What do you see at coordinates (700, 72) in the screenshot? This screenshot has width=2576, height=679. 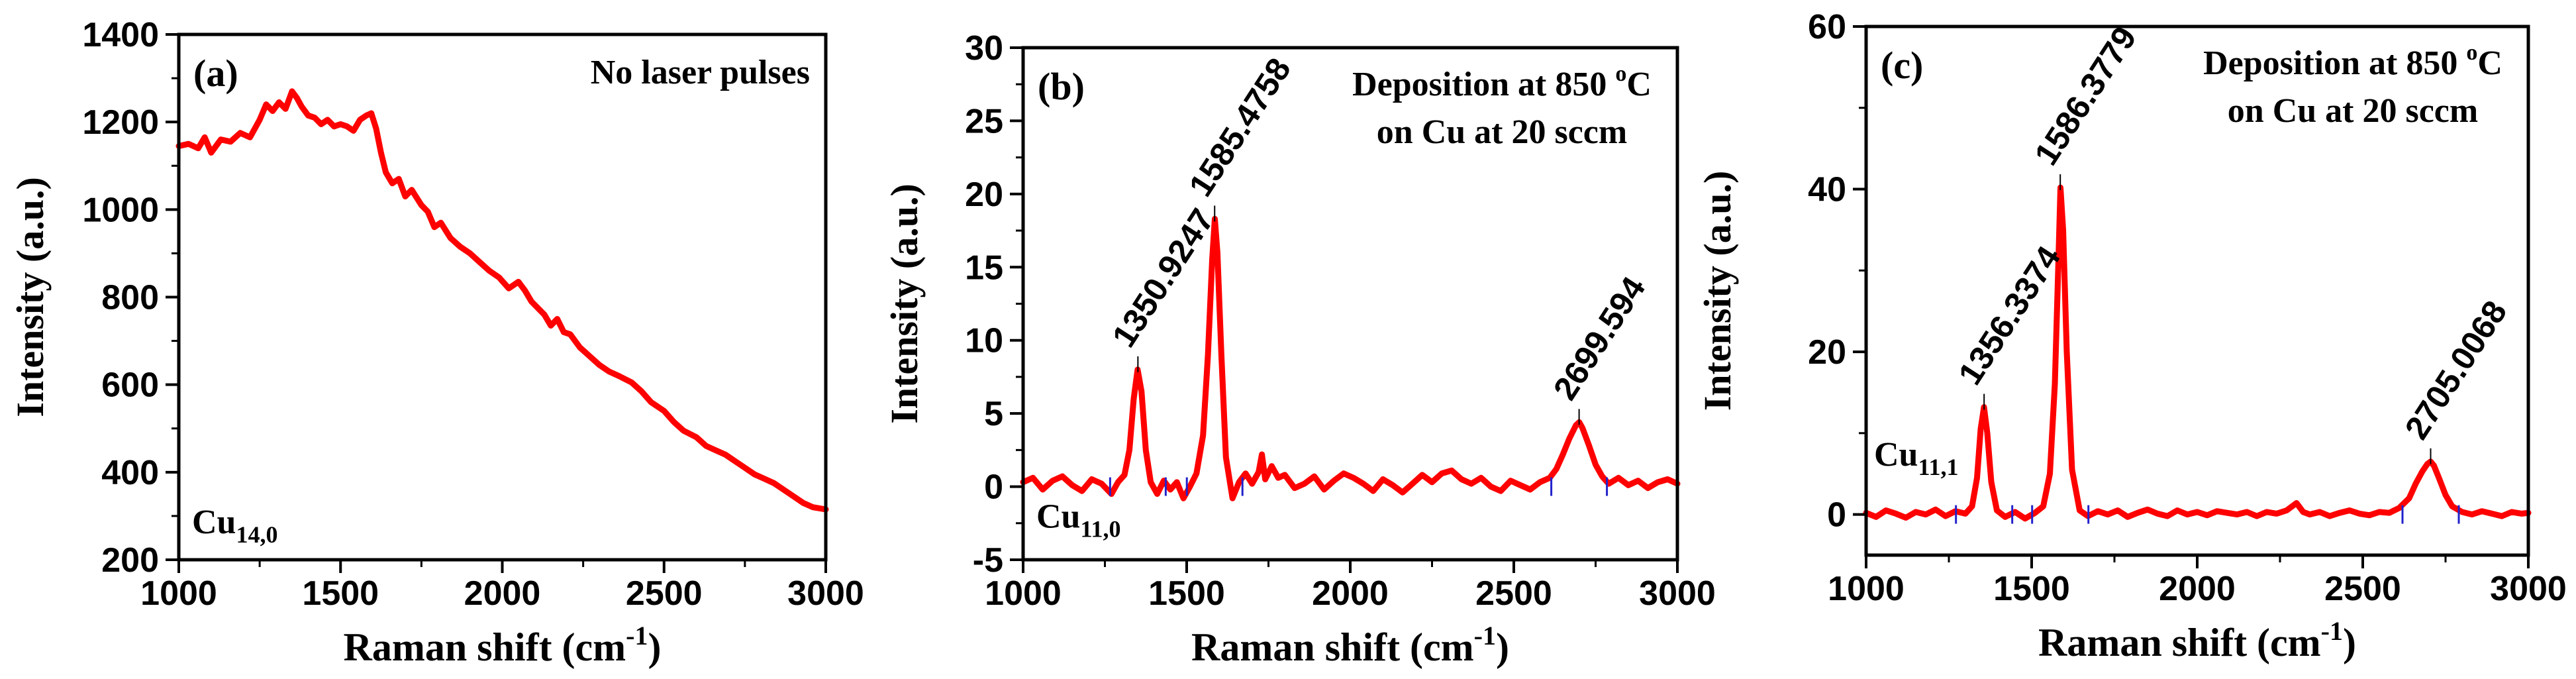 I see `annotation: No laser pulses` at bounding box center [700, 72].